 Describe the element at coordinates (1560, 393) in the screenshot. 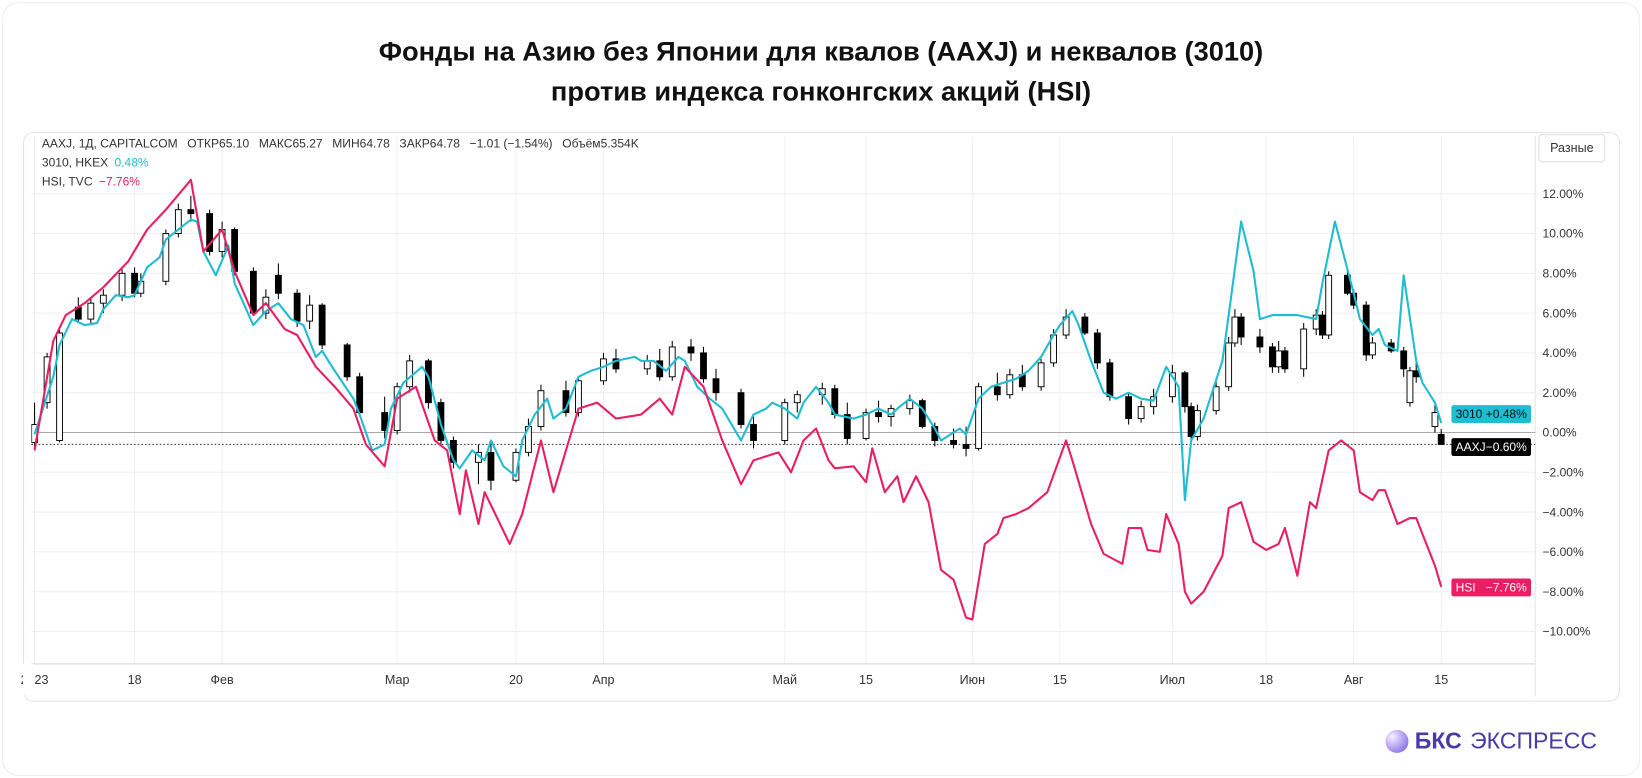

I see `y-tick-label: 2.00%` at that location.